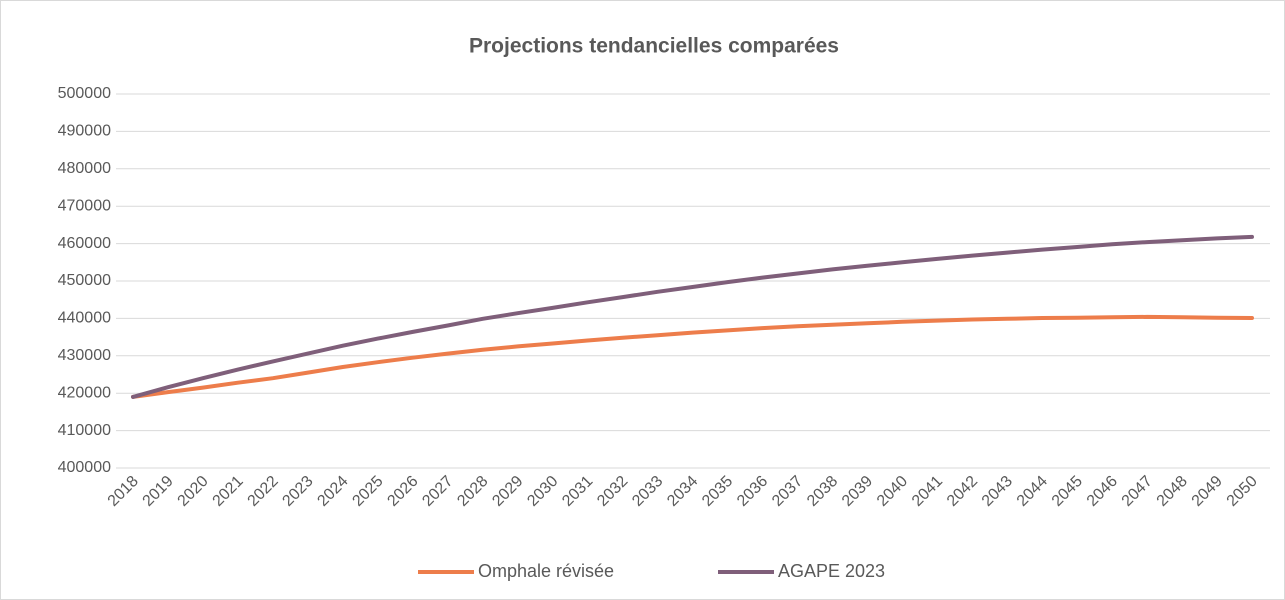 The image size is (1285, 600). What do you see at coordinates (84, 243) in the screenshot?
I see `y-tick-label: 460000` at bounding box center [84, 243].